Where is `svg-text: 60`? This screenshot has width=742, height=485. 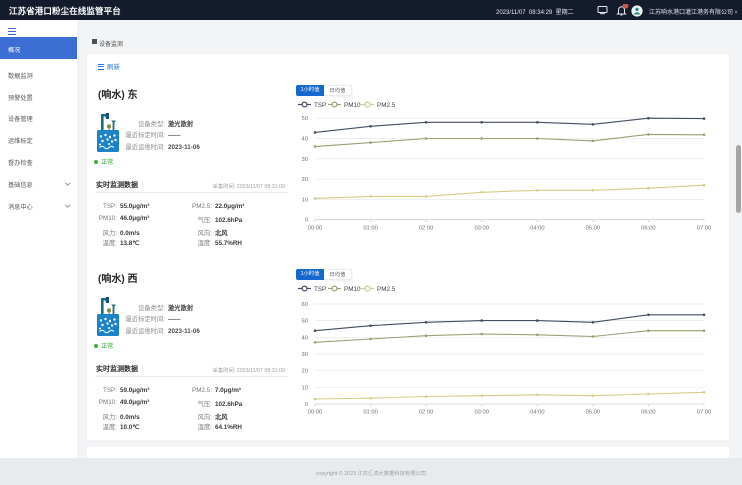 svg-text: 60 is located at coordinates (305, 305).